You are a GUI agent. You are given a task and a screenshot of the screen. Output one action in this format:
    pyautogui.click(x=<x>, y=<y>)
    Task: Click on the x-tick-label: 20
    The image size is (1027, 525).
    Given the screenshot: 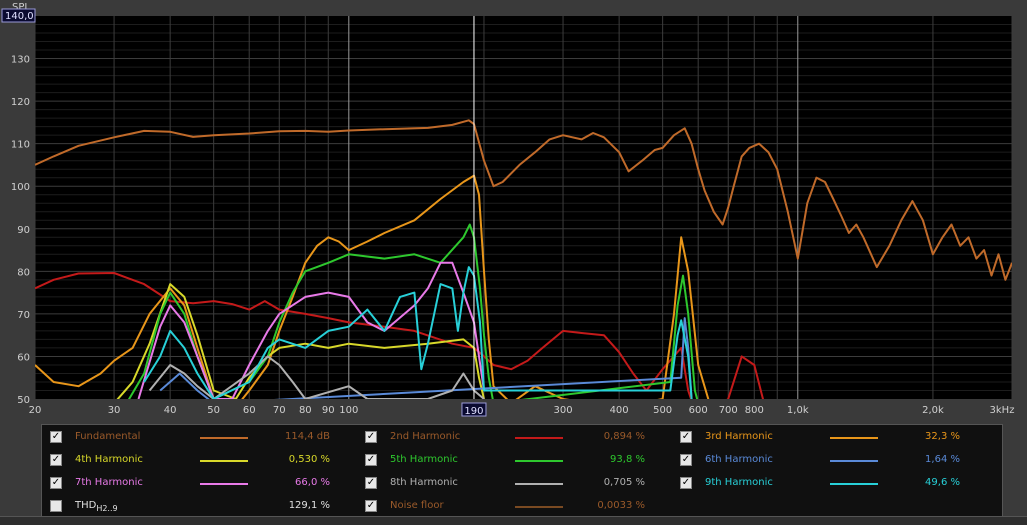 What is the action you would take?
    pyautogui.click(x=35, y=410)
    